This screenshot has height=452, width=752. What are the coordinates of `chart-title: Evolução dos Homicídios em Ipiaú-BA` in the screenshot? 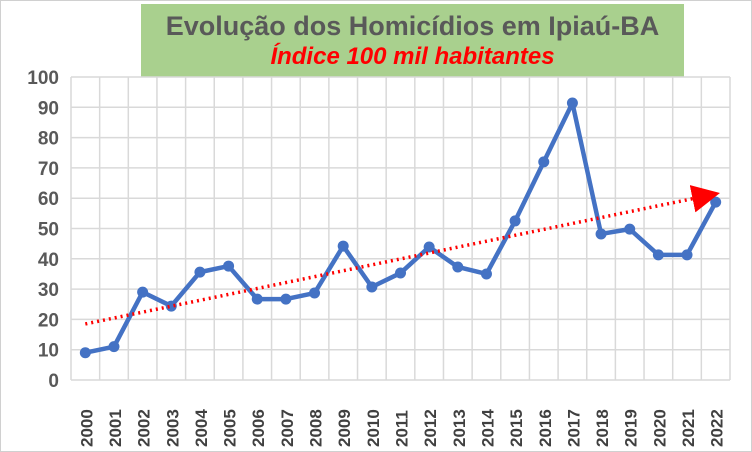 It's located at (412, 26).